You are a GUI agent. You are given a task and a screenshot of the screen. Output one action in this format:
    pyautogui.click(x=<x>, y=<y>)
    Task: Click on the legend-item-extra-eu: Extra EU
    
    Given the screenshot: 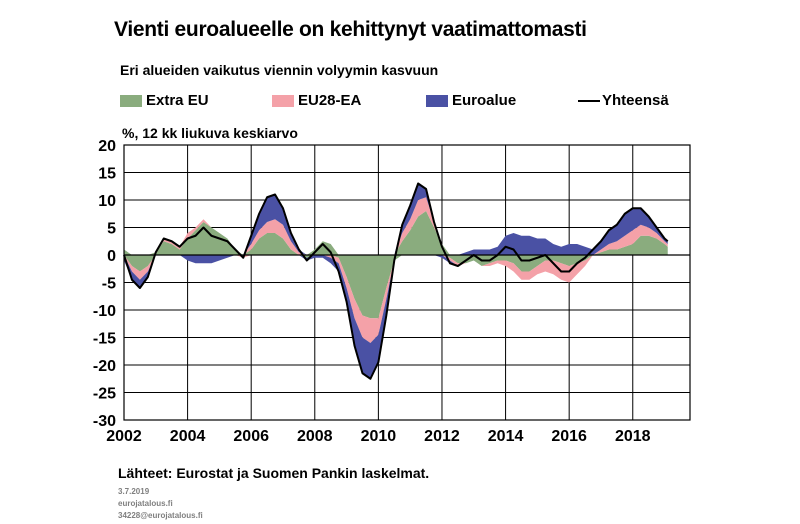 What is the action you would take?
    pyautogui.click(x=164, y=100)
    